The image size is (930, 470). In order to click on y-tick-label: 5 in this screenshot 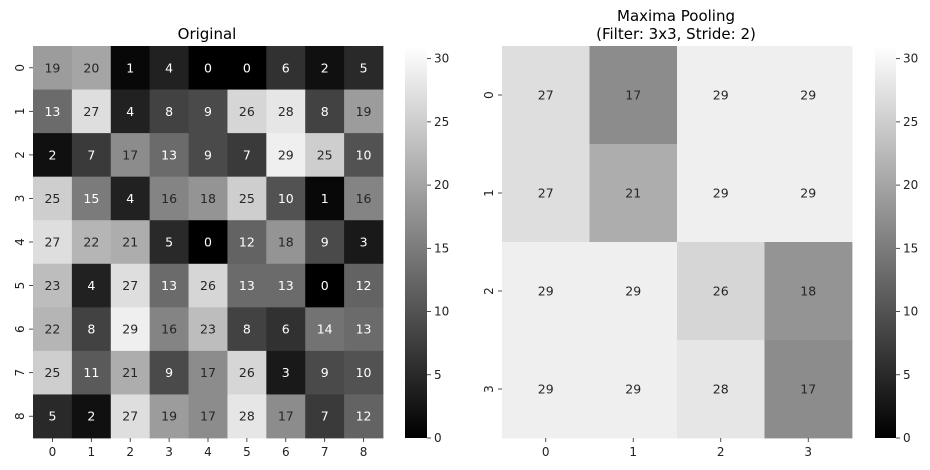, I will do `click(20, 286)`.